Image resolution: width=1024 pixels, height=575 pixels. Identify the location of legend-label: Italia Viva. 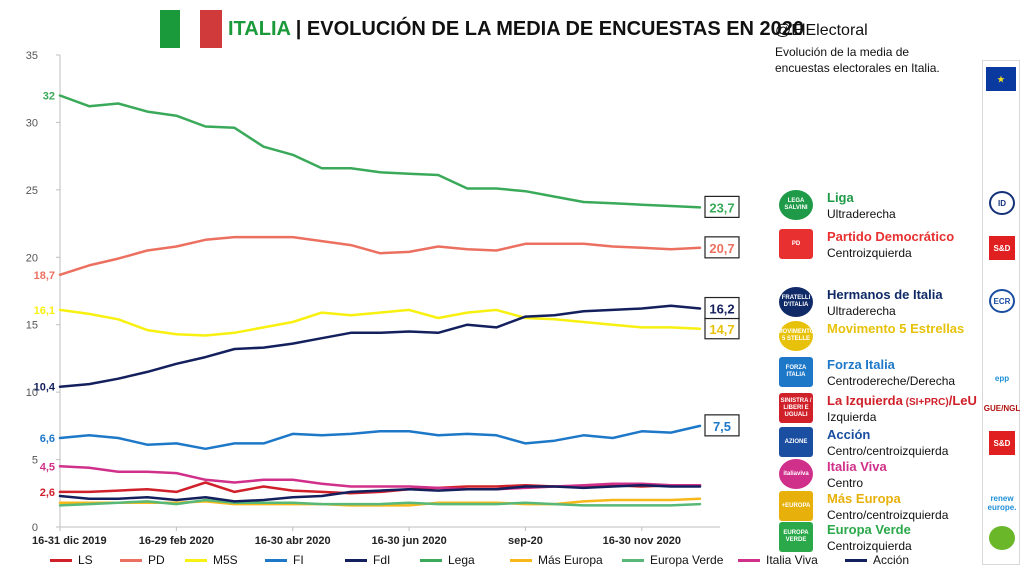
(792, 560).